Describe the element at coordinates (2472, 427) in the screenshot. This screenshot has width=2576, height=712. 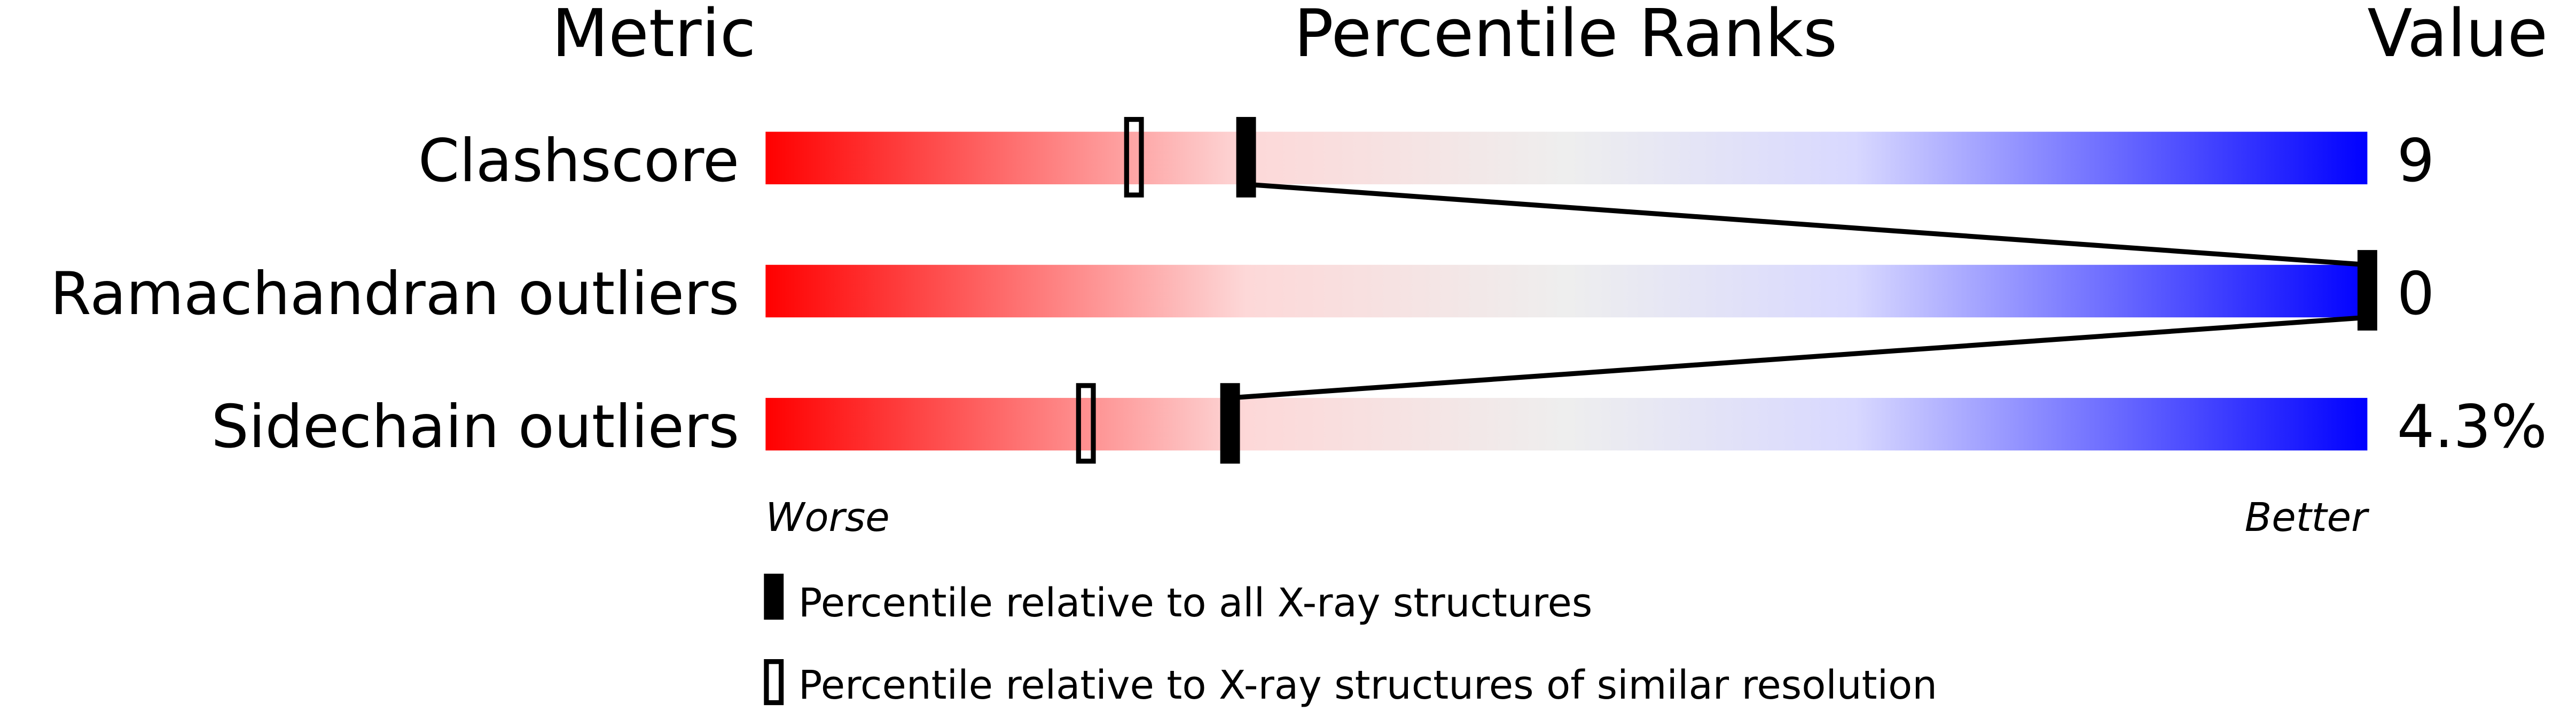
I see `metric-value-sidechain-outliers: 4.3%` at that location.